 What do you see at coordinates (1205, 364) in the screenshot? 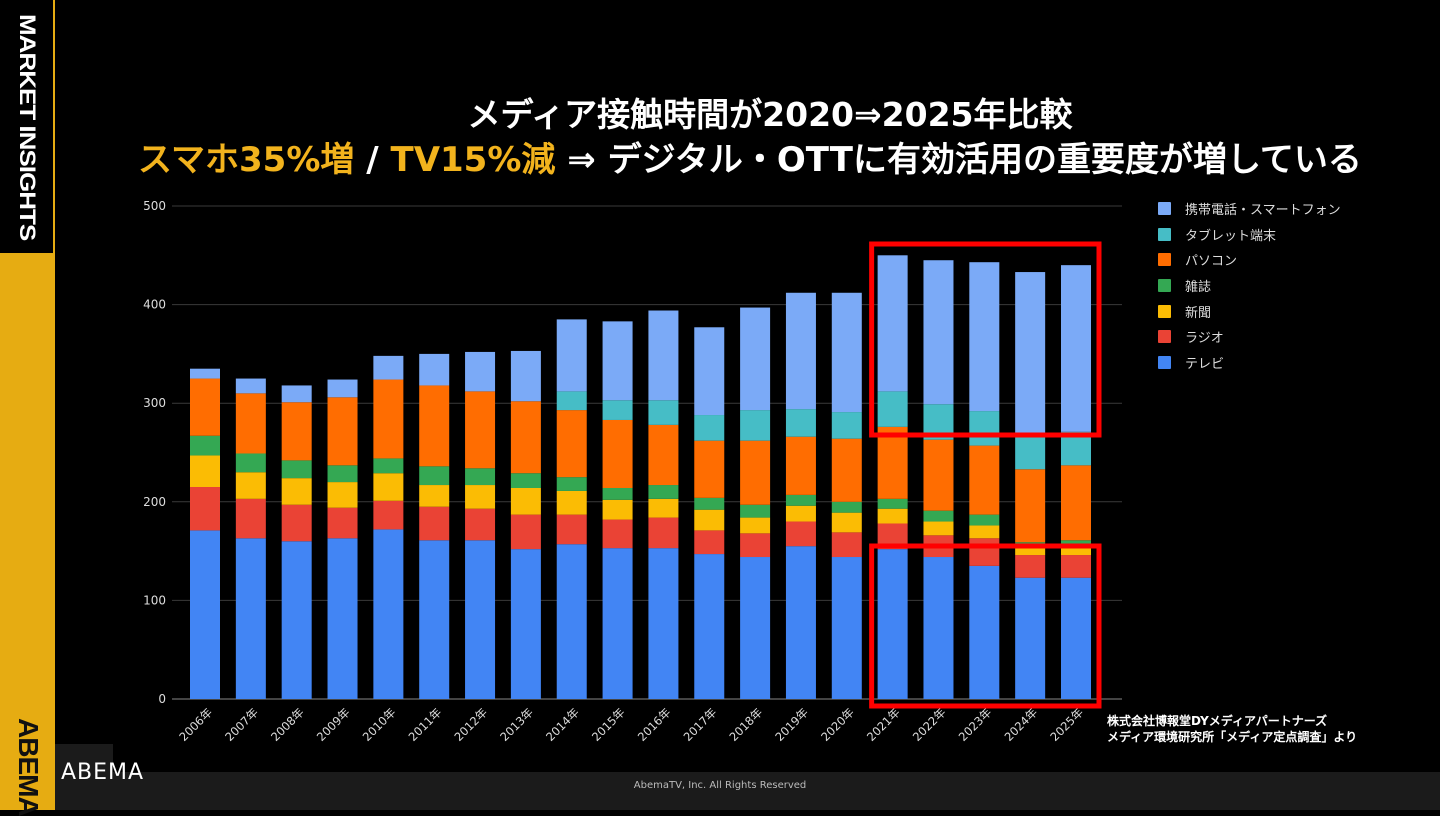
I see `legend-label: テレビ` at bounding box center [1205, 364].